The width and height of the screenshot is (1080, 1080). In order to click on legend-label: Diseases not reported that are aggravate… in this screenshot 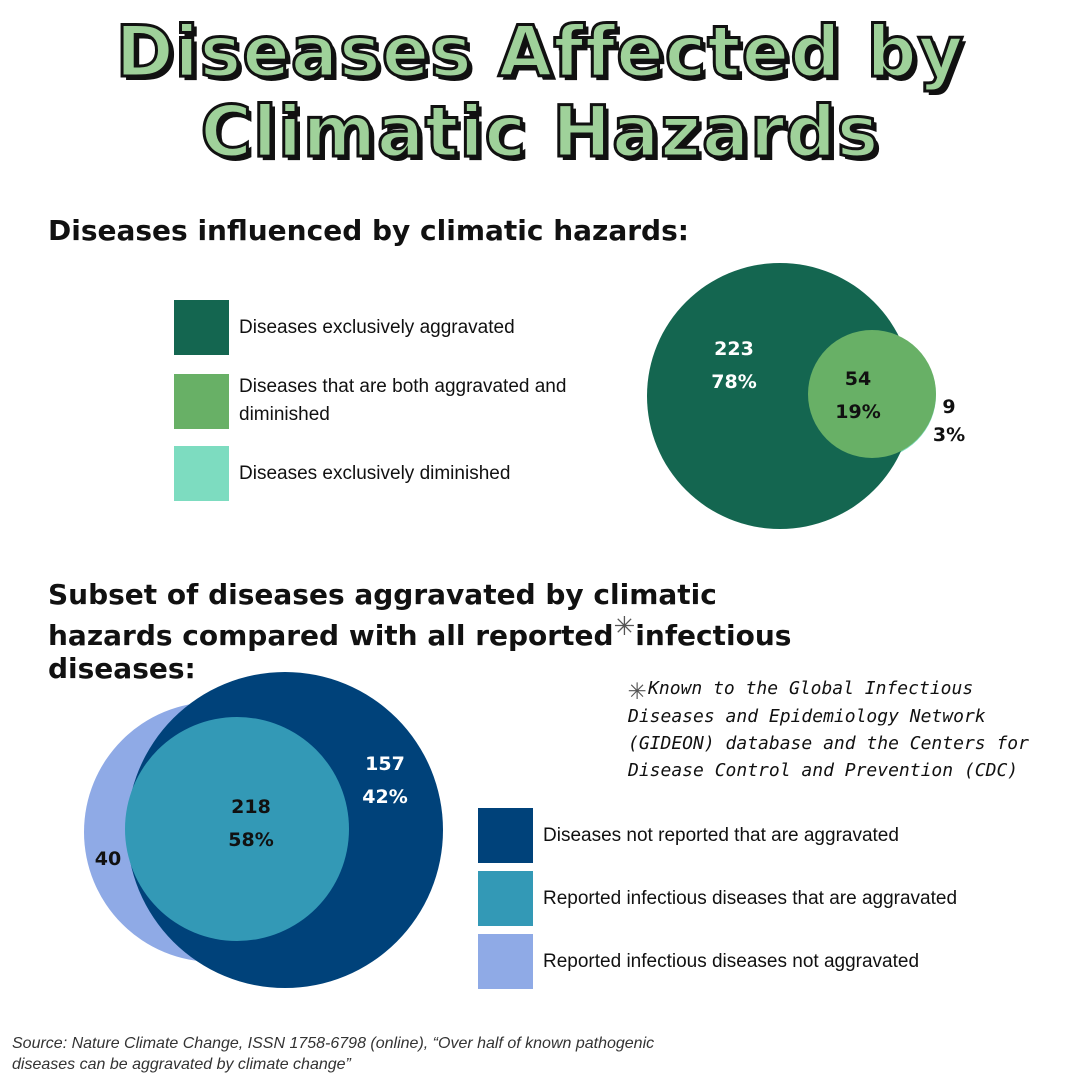, I will do `click(721, 835)`.